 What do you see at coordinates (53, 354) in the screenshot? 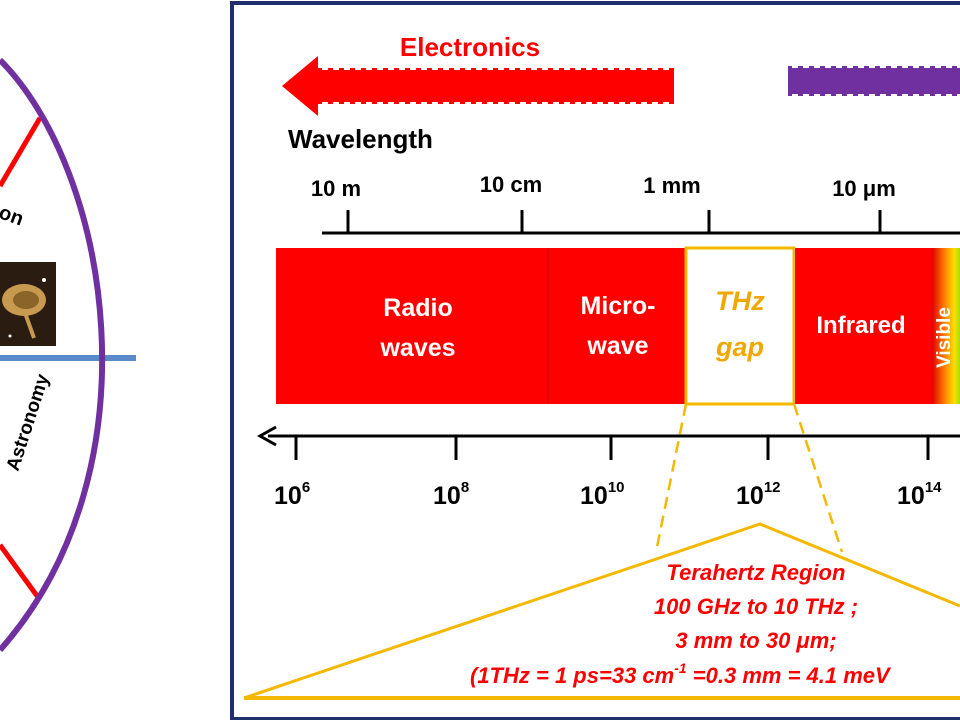
I see `purple-circle-arc` at bounding box center [53, 354].